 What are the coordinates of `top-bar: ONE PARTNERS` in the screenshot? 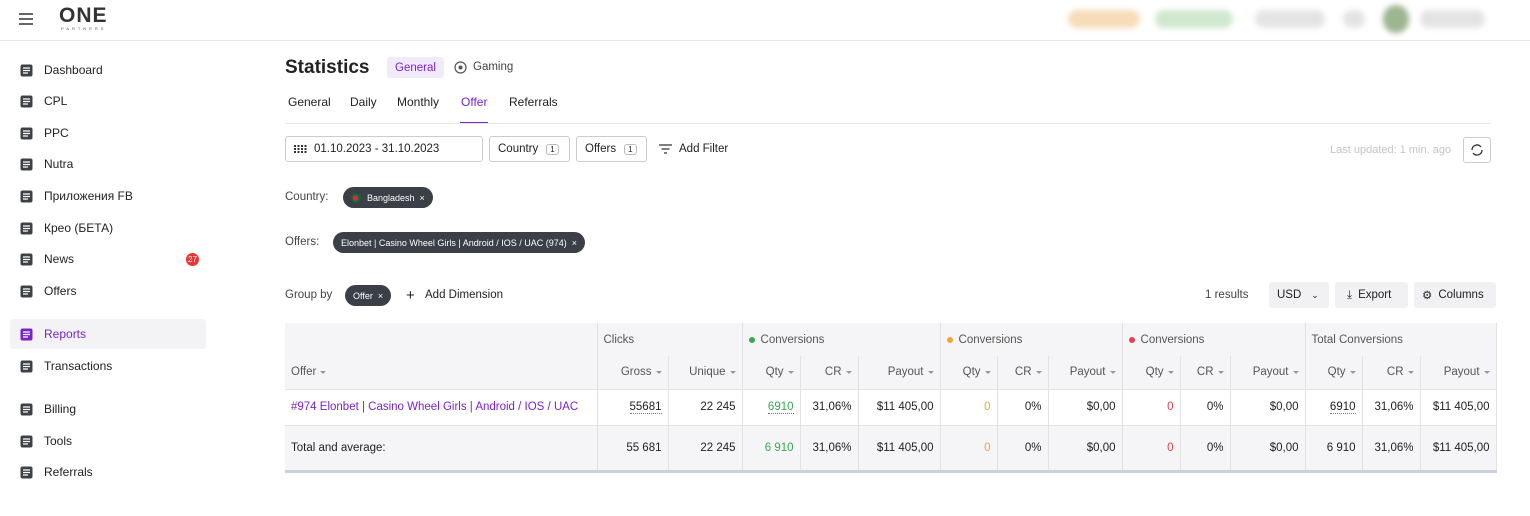 It's located at (765, 20).